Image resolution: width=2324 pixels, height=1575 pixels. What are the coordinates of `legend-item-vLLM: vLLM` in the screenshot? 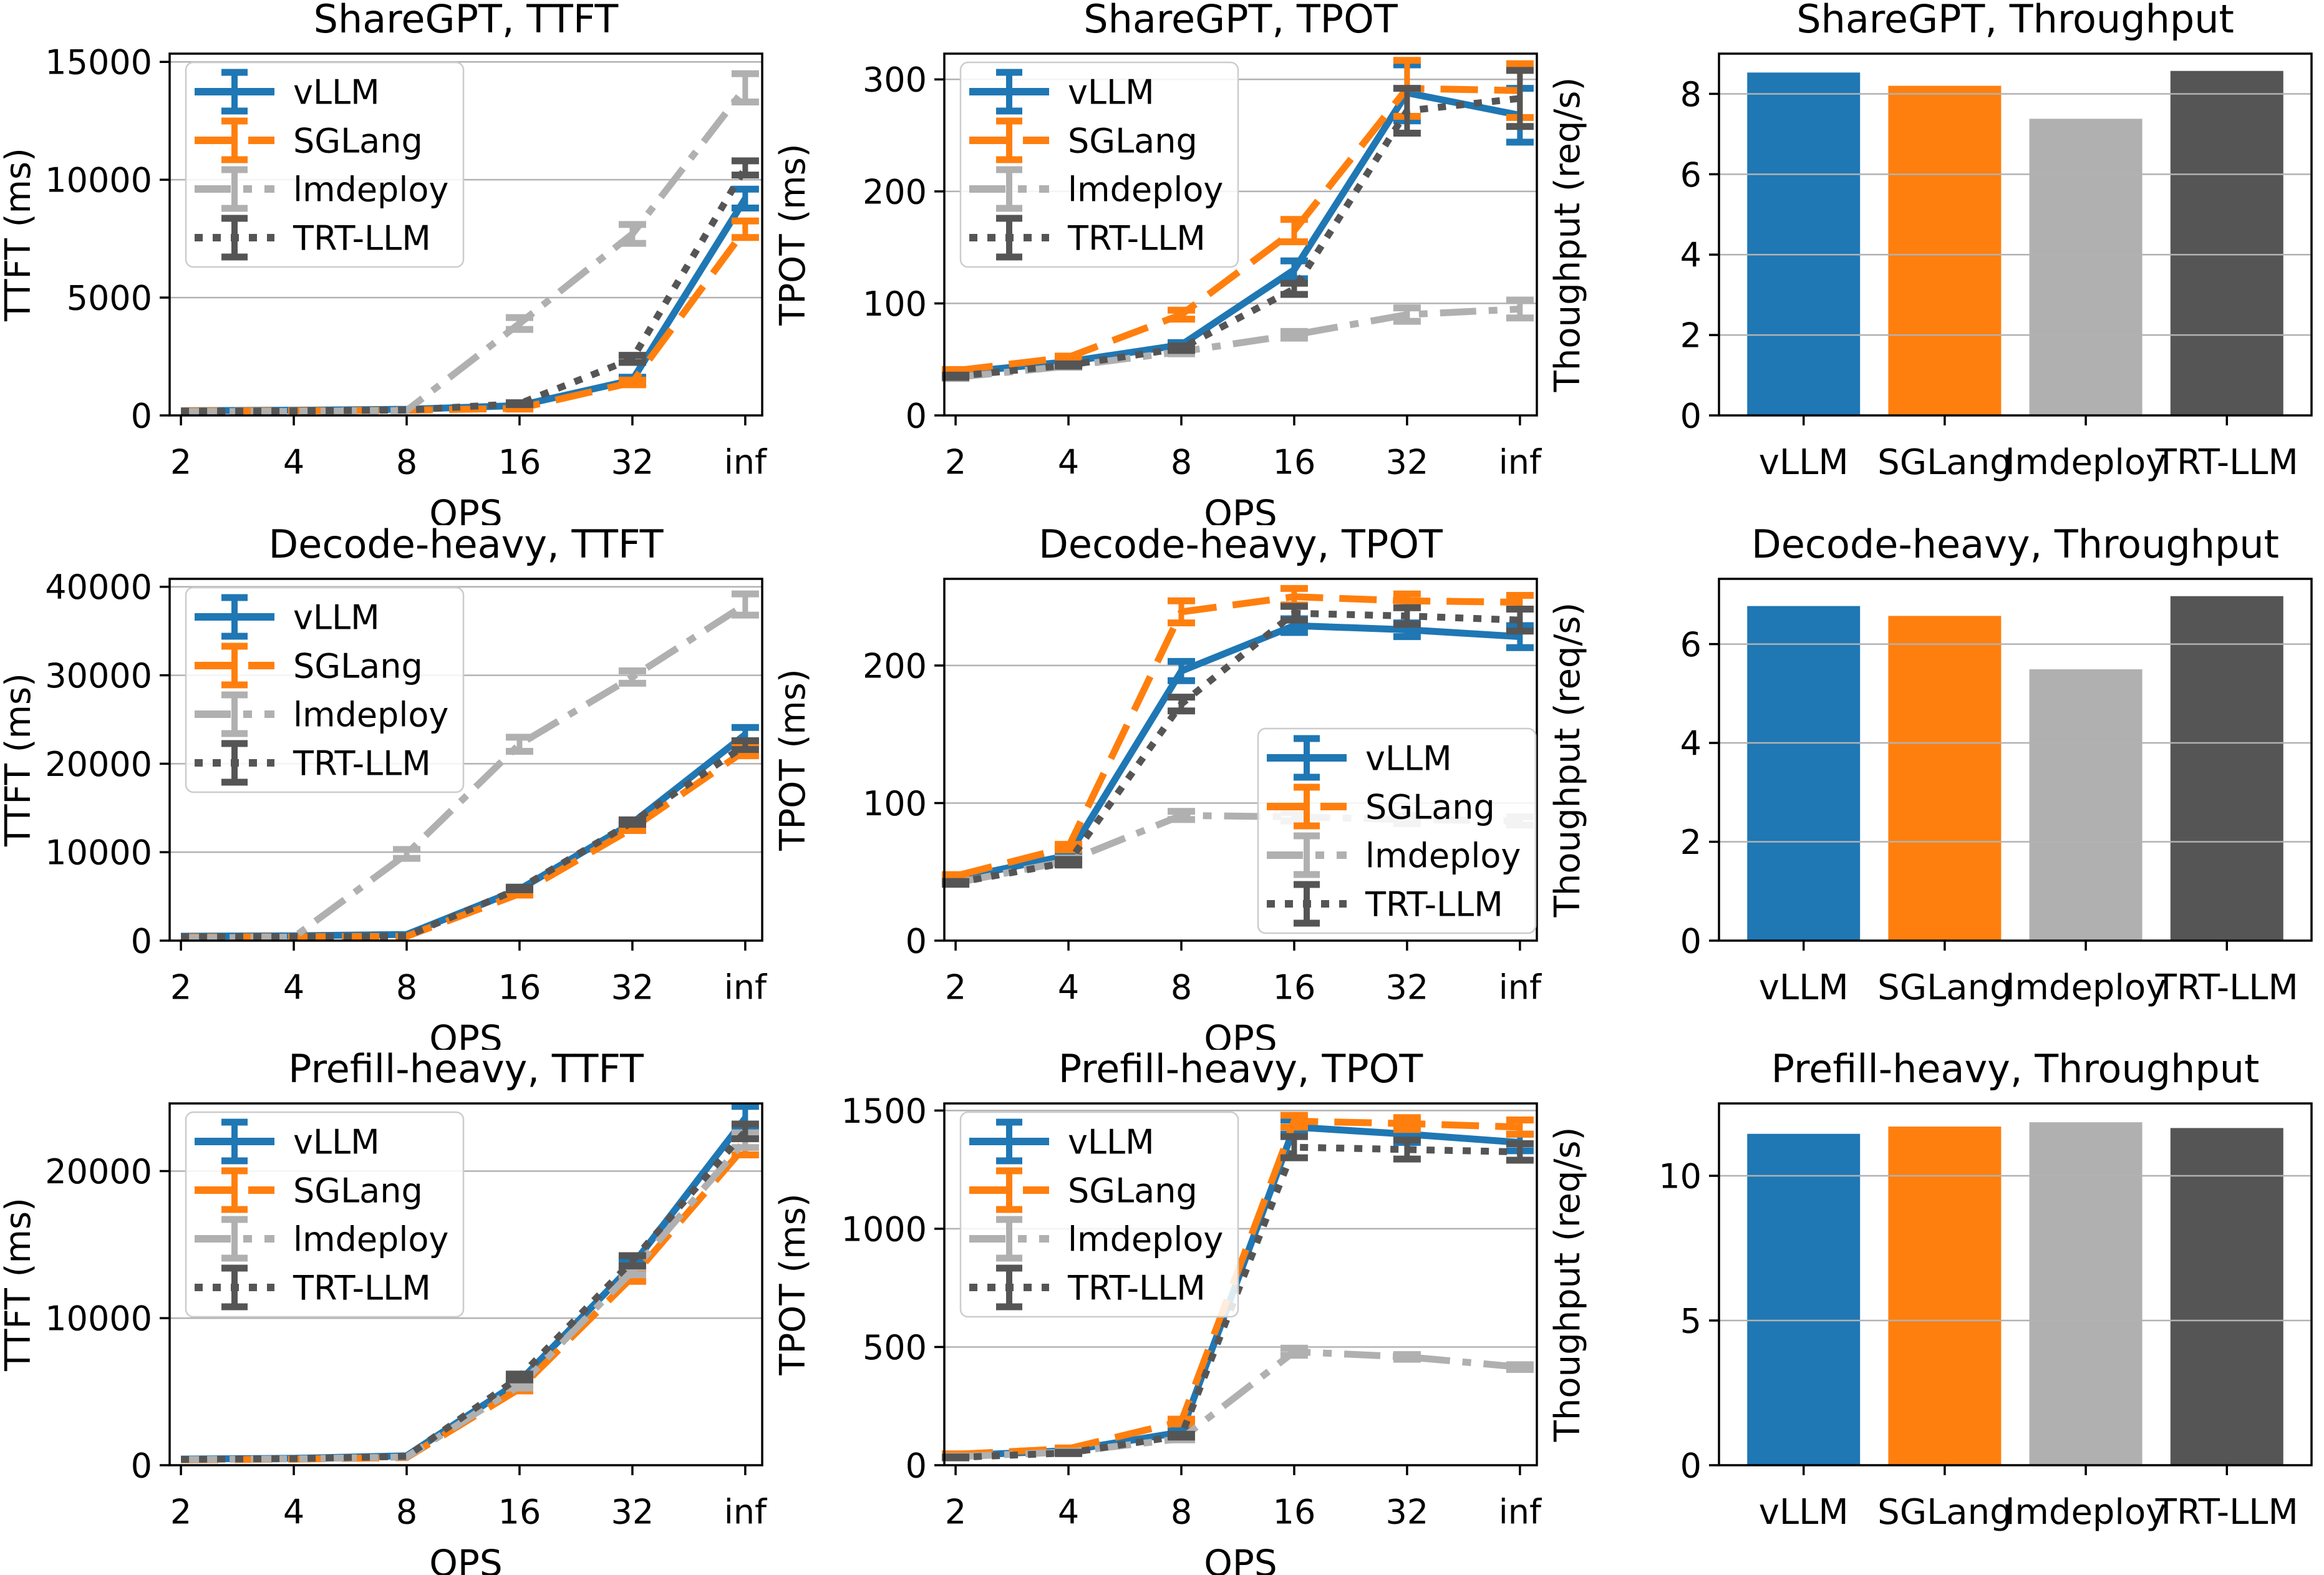 It's located at (1062, 92).